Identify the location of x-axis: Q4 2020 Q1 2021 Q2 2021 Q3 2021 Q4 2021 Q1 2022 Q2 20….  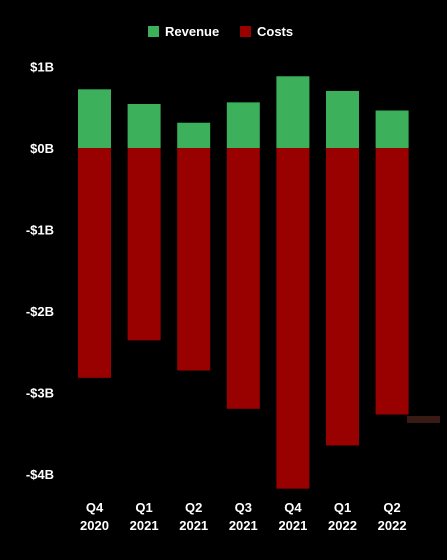
(243, 516).